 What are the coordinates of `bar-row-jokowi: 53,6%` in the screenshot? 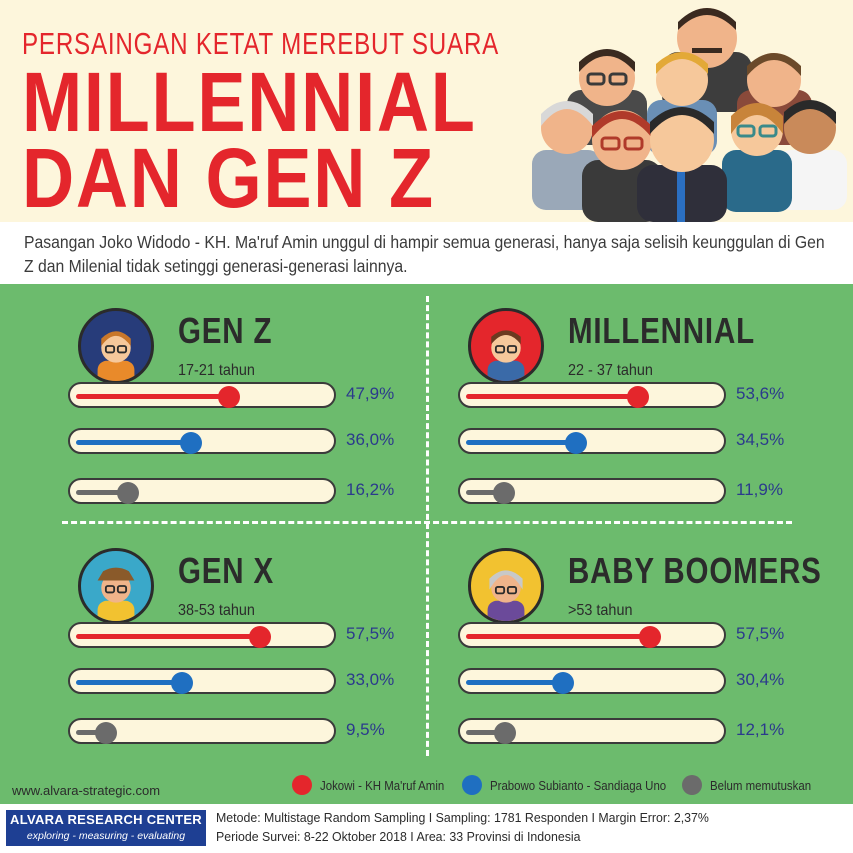 It's located at (655, 395).